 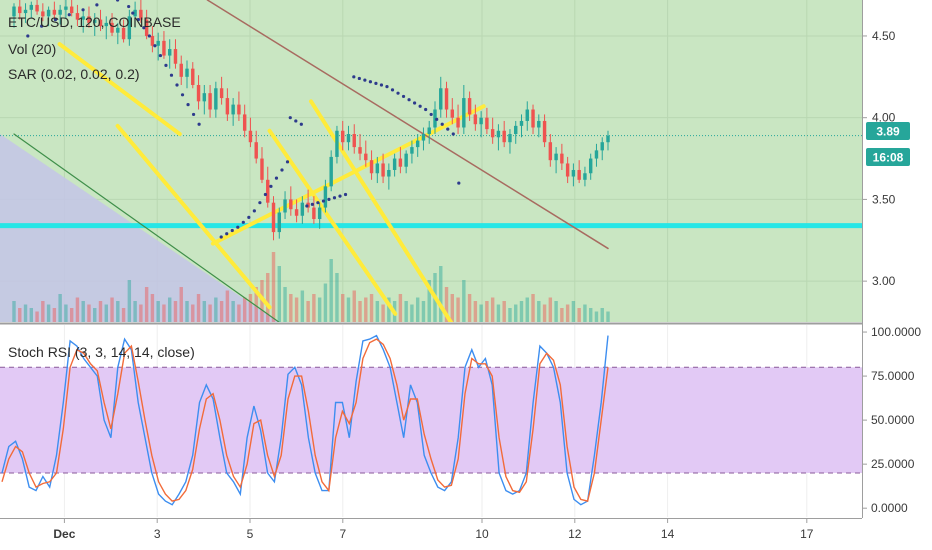 What do you see at coordinates (891, 420) in the screenshot?
I see `rsi-axis: 100.0000 75.0000 50.0000 25.0000 0.0000` at bounding box center [891, 420].